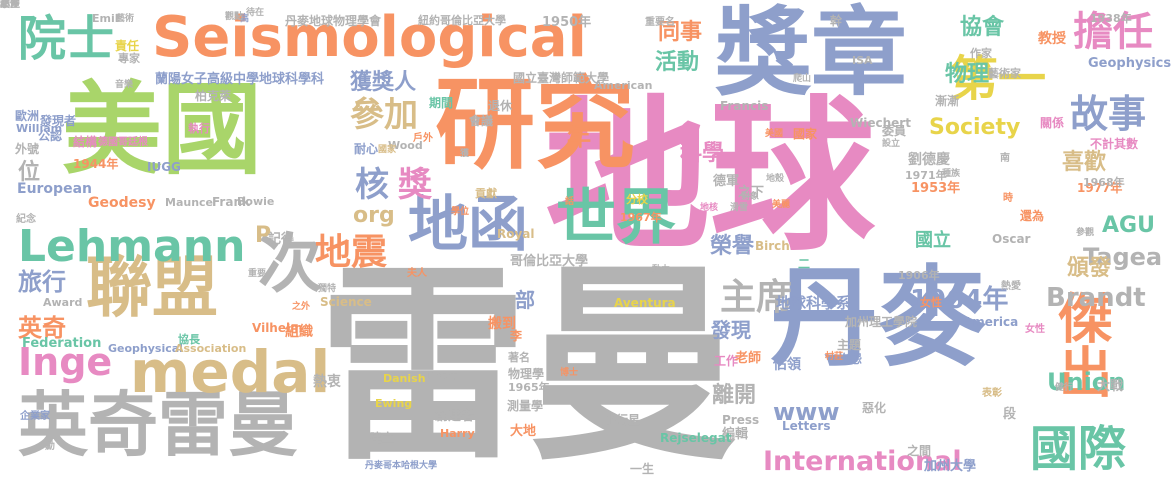 This screenshot has width=1175, height=482. What do you see at coordinates (702, 153) in the screenshot?
I see `cloud-word: 科學` at bounding box center [702, 153].